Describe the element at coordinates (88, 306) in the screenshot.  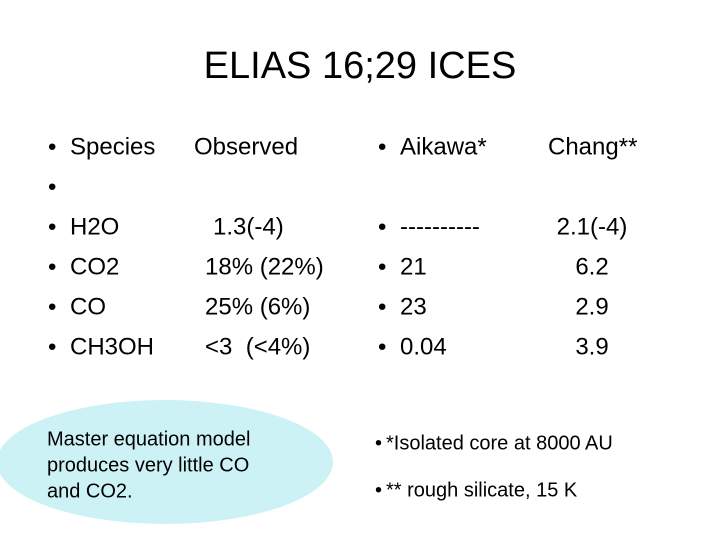
I see `species: CO` at that location.